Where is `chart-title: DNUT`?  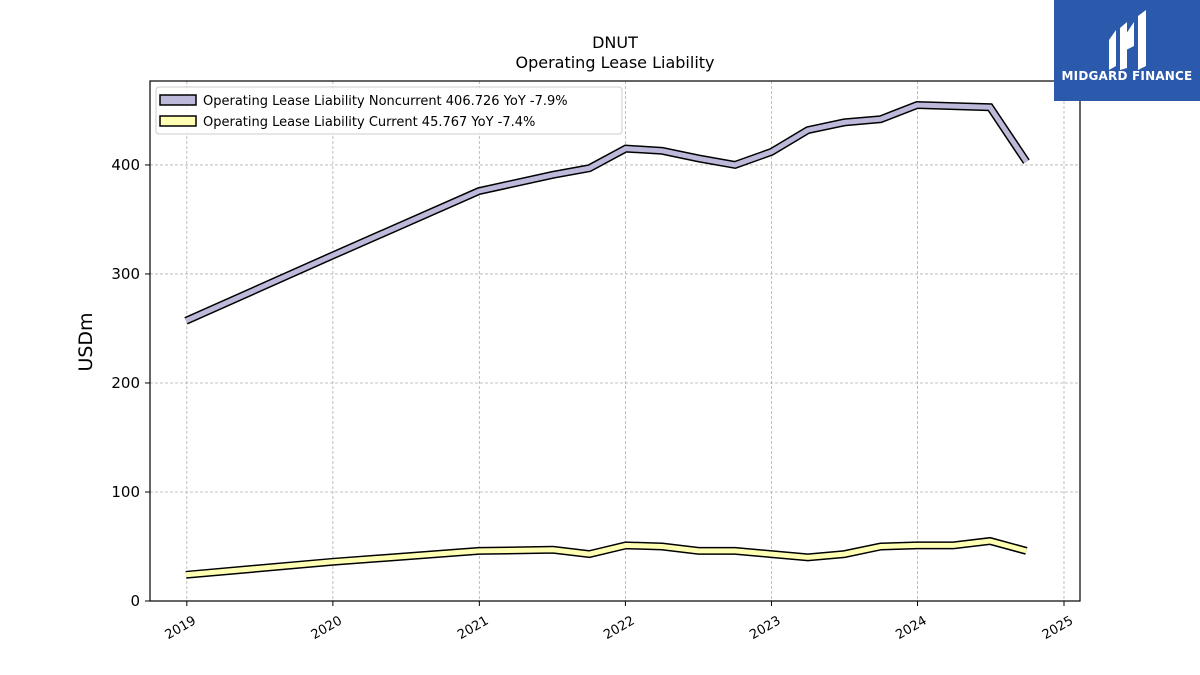
chart-title: DNUT is located at coordinates (615, 42).